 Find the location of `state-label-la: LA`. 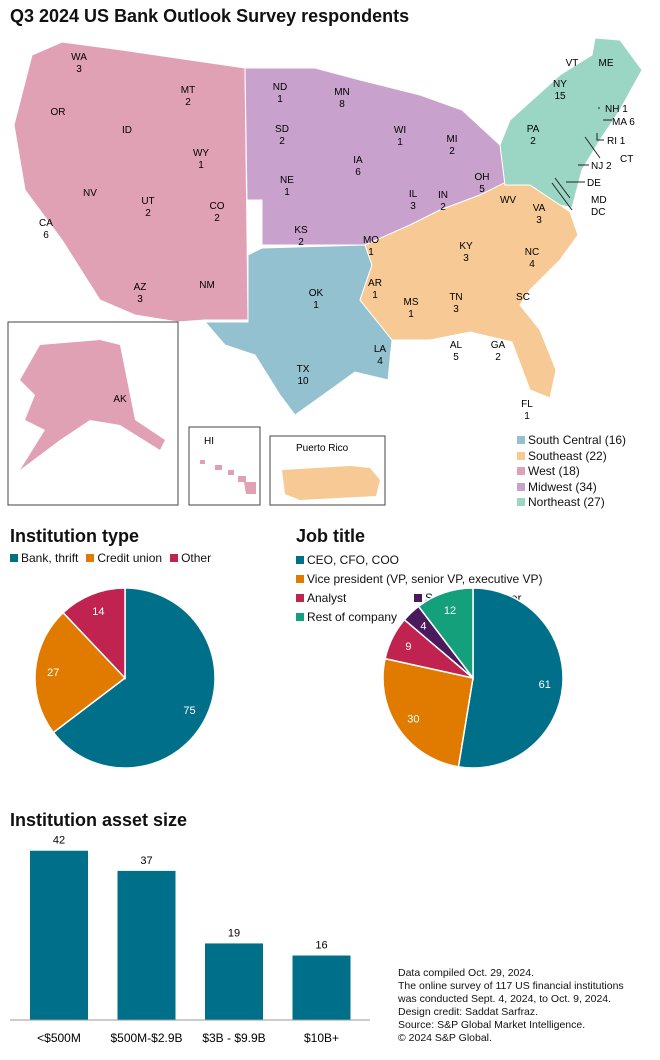

state-label-la: LA is located at coordinates (380, 349).